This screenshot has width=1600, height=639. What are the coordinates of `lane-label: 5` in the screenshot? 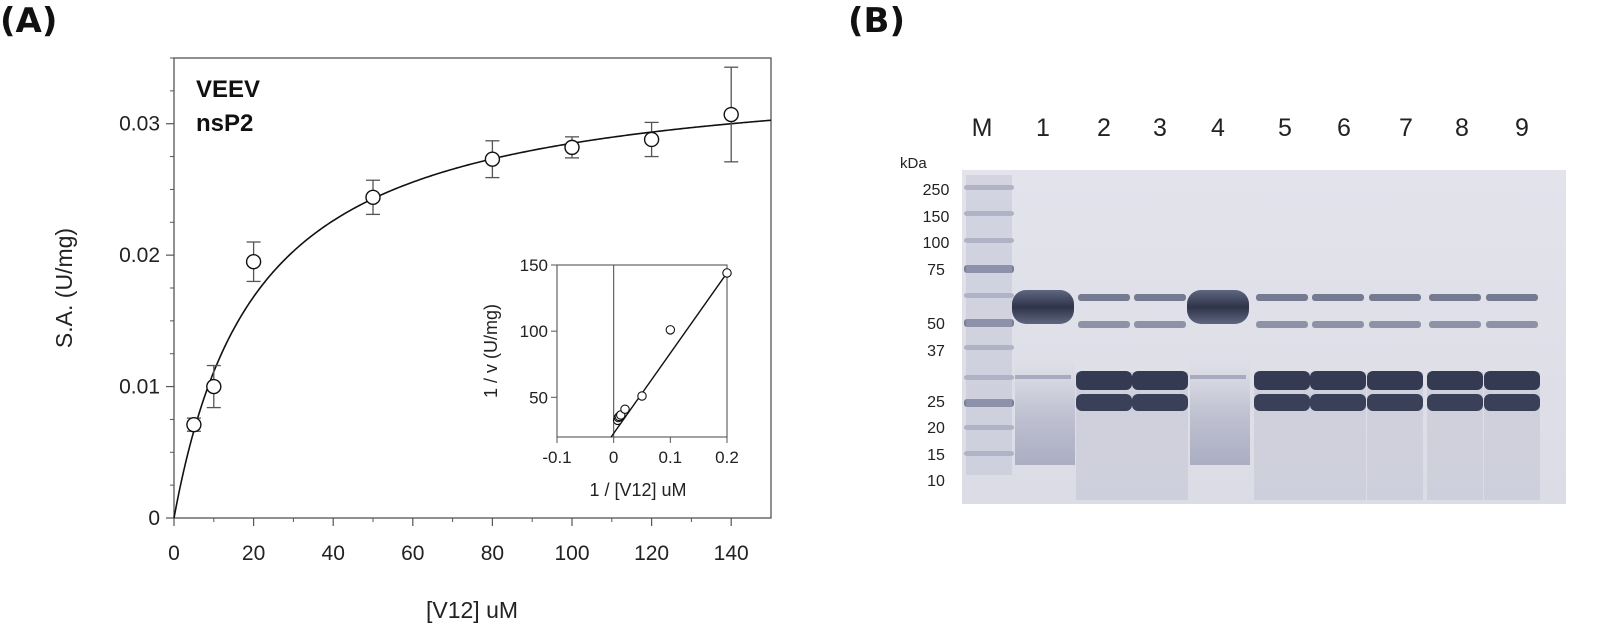 It's located at (1285, 128).